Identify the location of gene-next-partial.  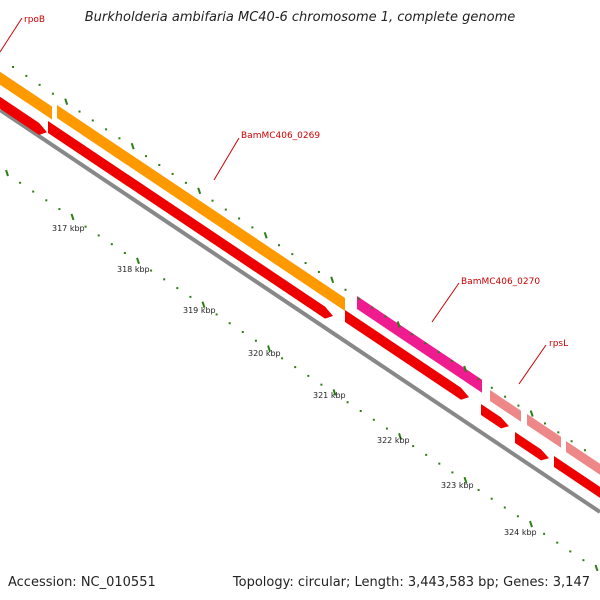
(583, 458).